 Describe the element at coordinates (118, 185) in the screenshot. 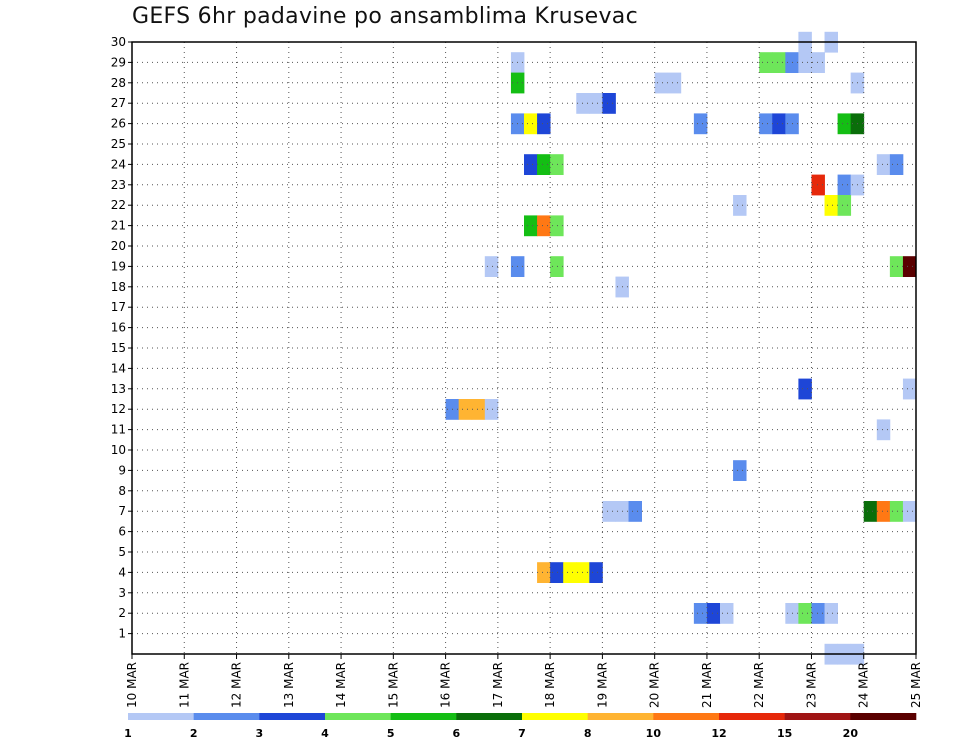

I see `y-tick-label: 23` at that location.